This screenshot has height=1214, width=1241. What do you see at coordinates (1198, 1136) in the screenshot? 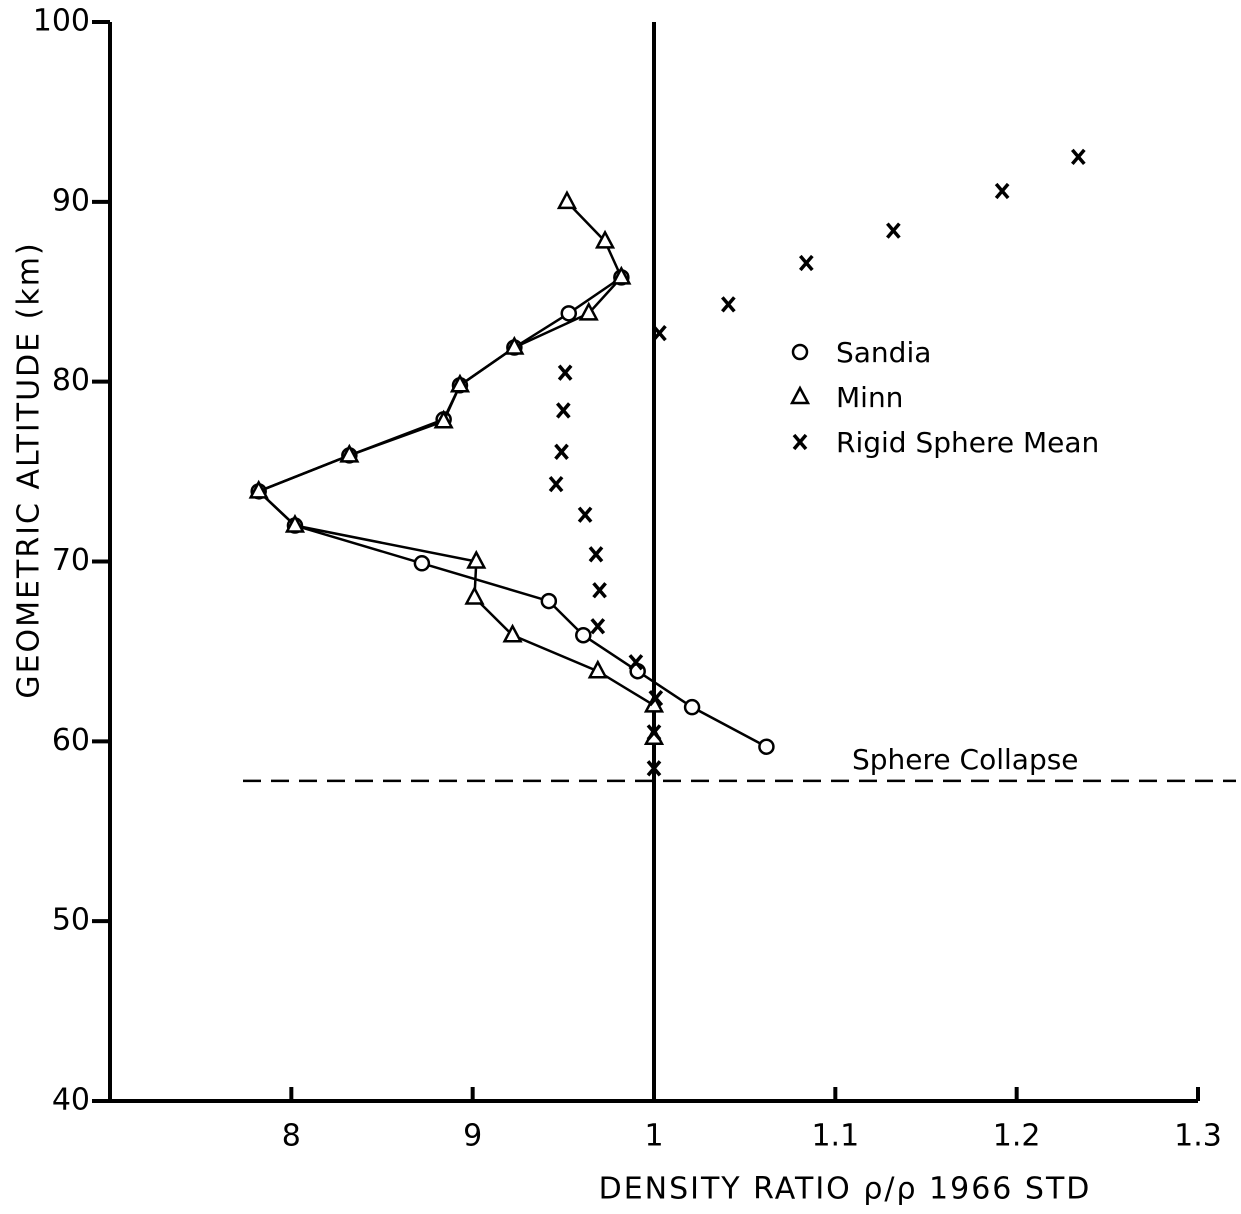
I see `x-tick-label: 1.3` at bounding box center [1198, 1136].